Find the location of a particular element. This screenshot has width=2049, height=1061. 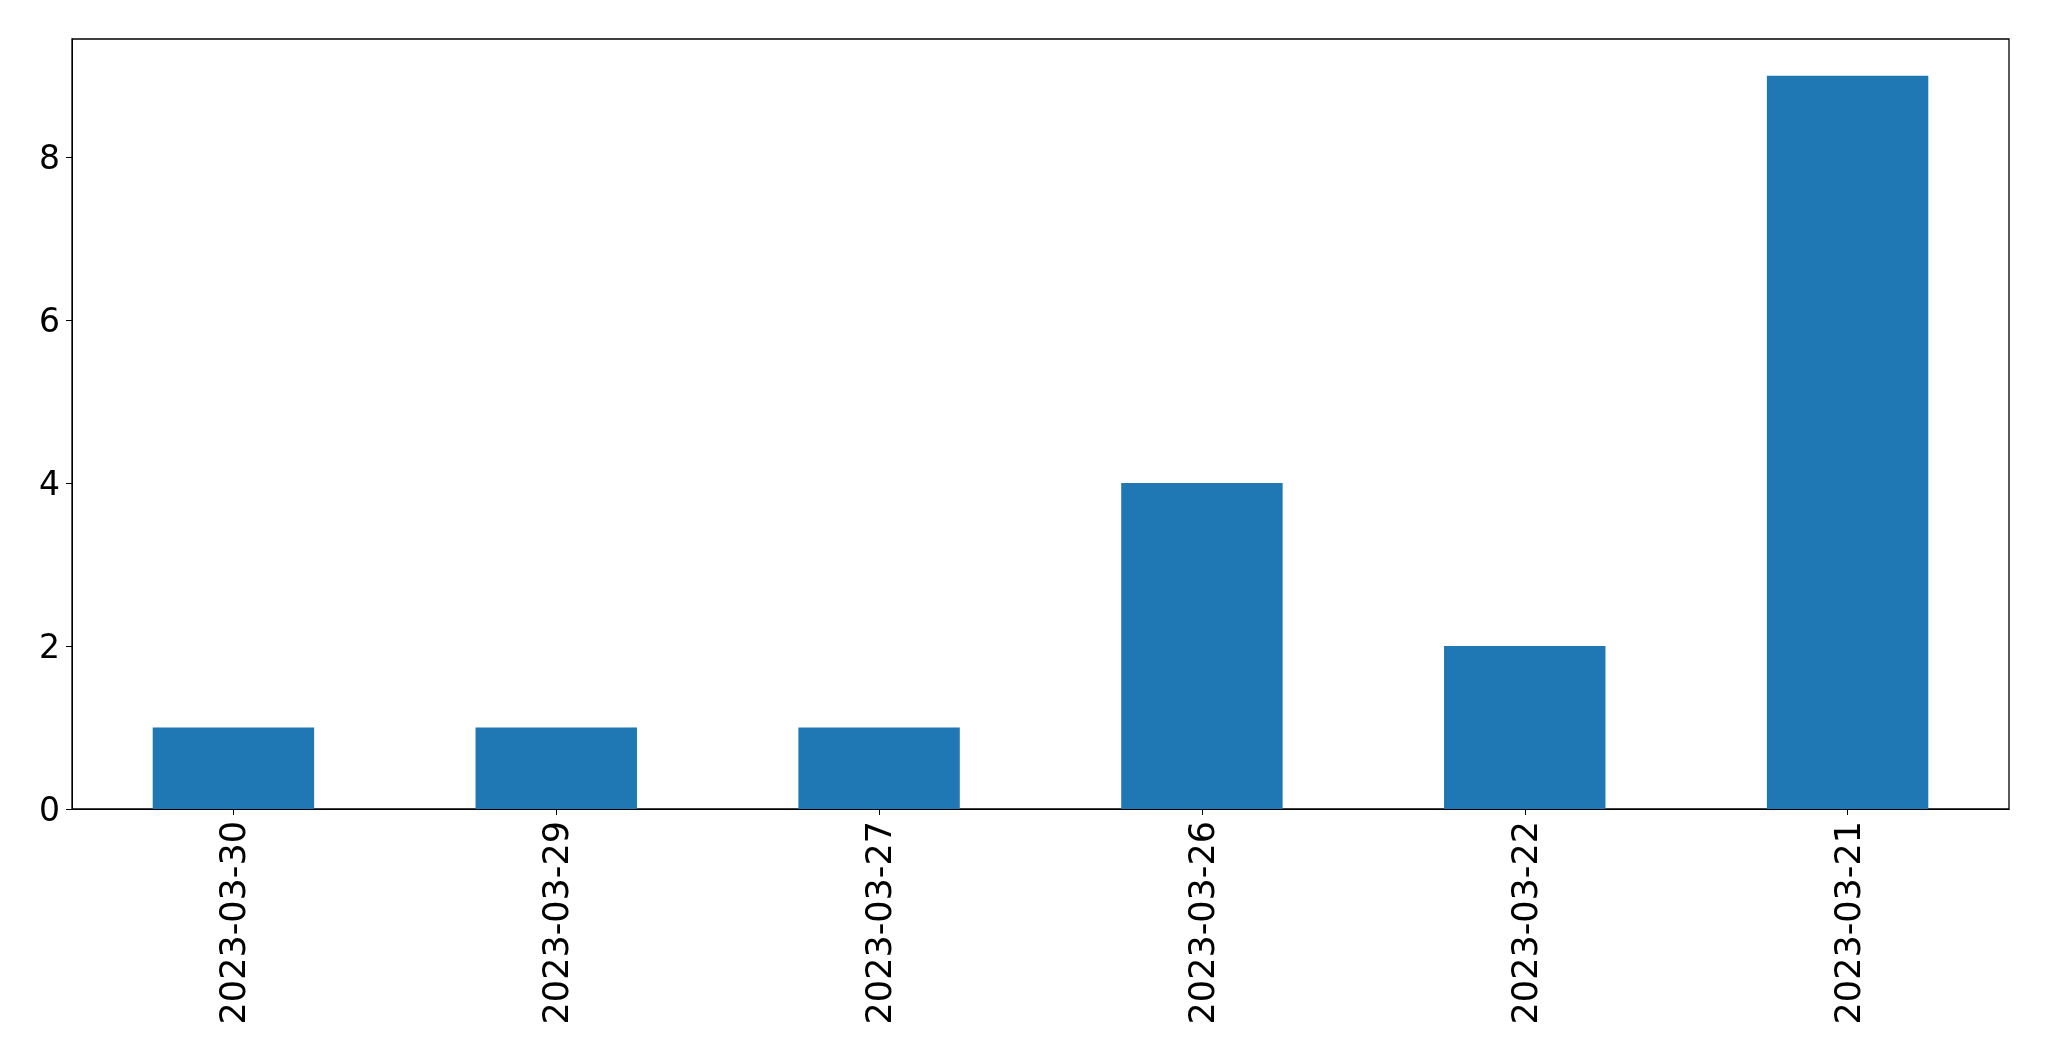

x-tick-label: 2023-03-29 is located at coordinates (556, 923).